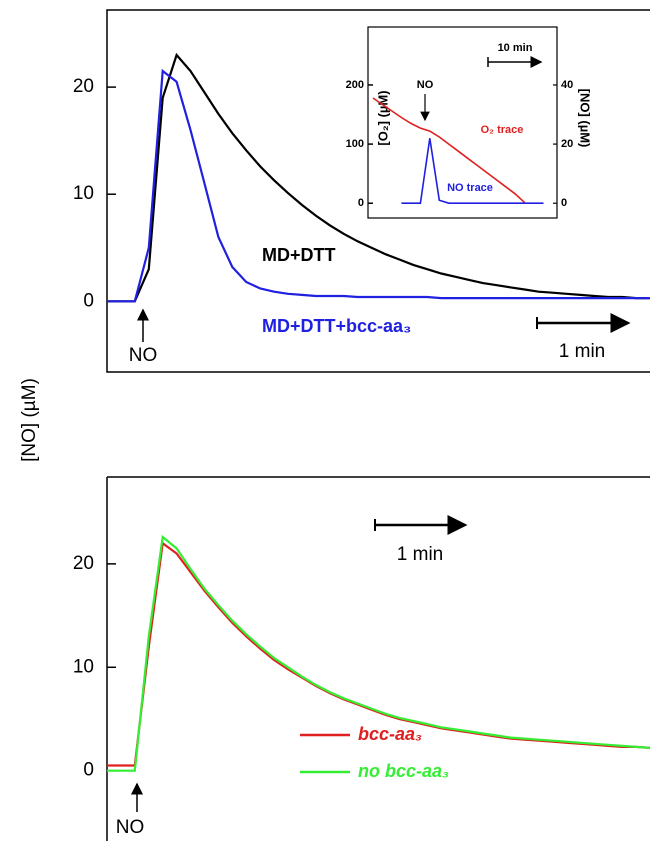 The width and height of the screenshot is (650, 841). Describe the element at coordinates (390, 734) in the screenshot. I see `legend-label: bcc-aa₃` at that location.